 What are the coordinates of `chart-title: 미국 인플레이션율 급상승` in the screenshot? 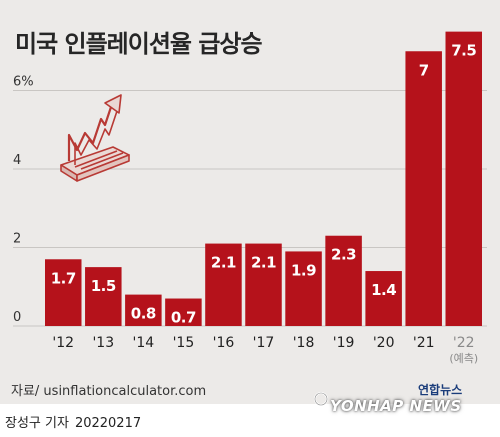 It's located at (139, 44).